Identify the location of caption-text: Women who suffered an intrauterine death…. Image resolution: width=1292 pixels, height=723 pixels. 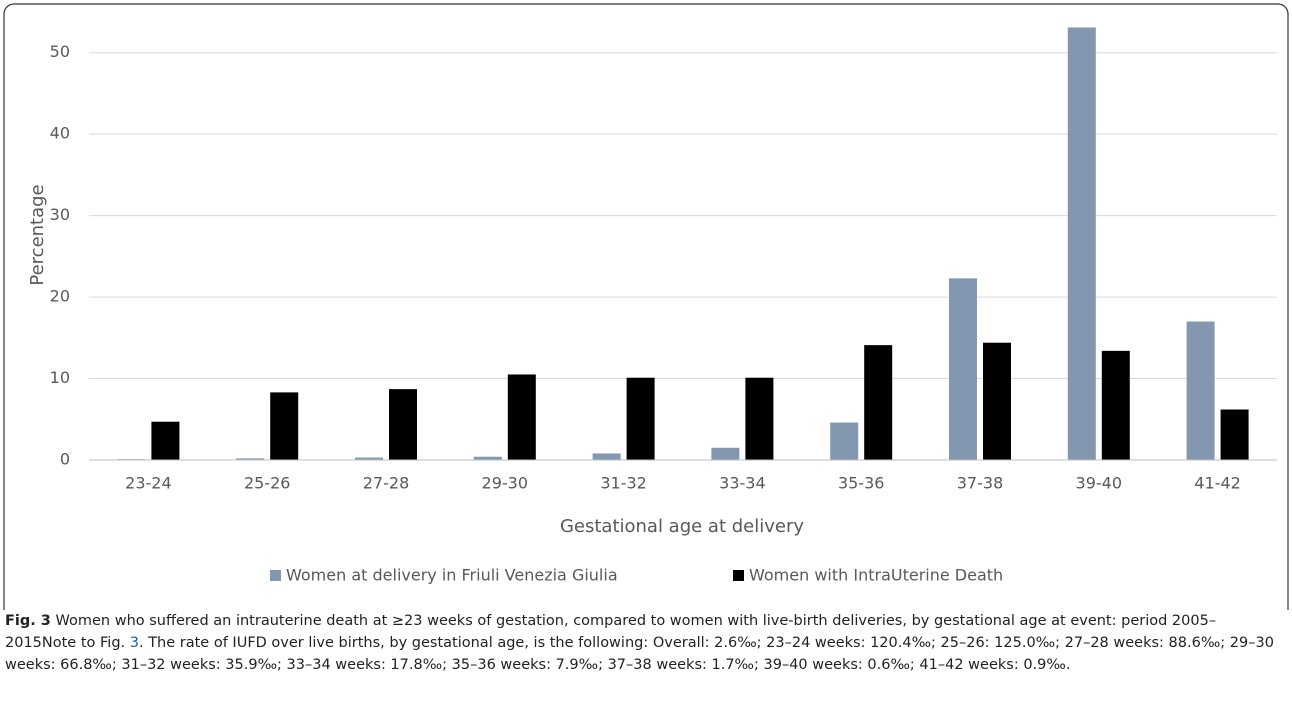
(611, 632).